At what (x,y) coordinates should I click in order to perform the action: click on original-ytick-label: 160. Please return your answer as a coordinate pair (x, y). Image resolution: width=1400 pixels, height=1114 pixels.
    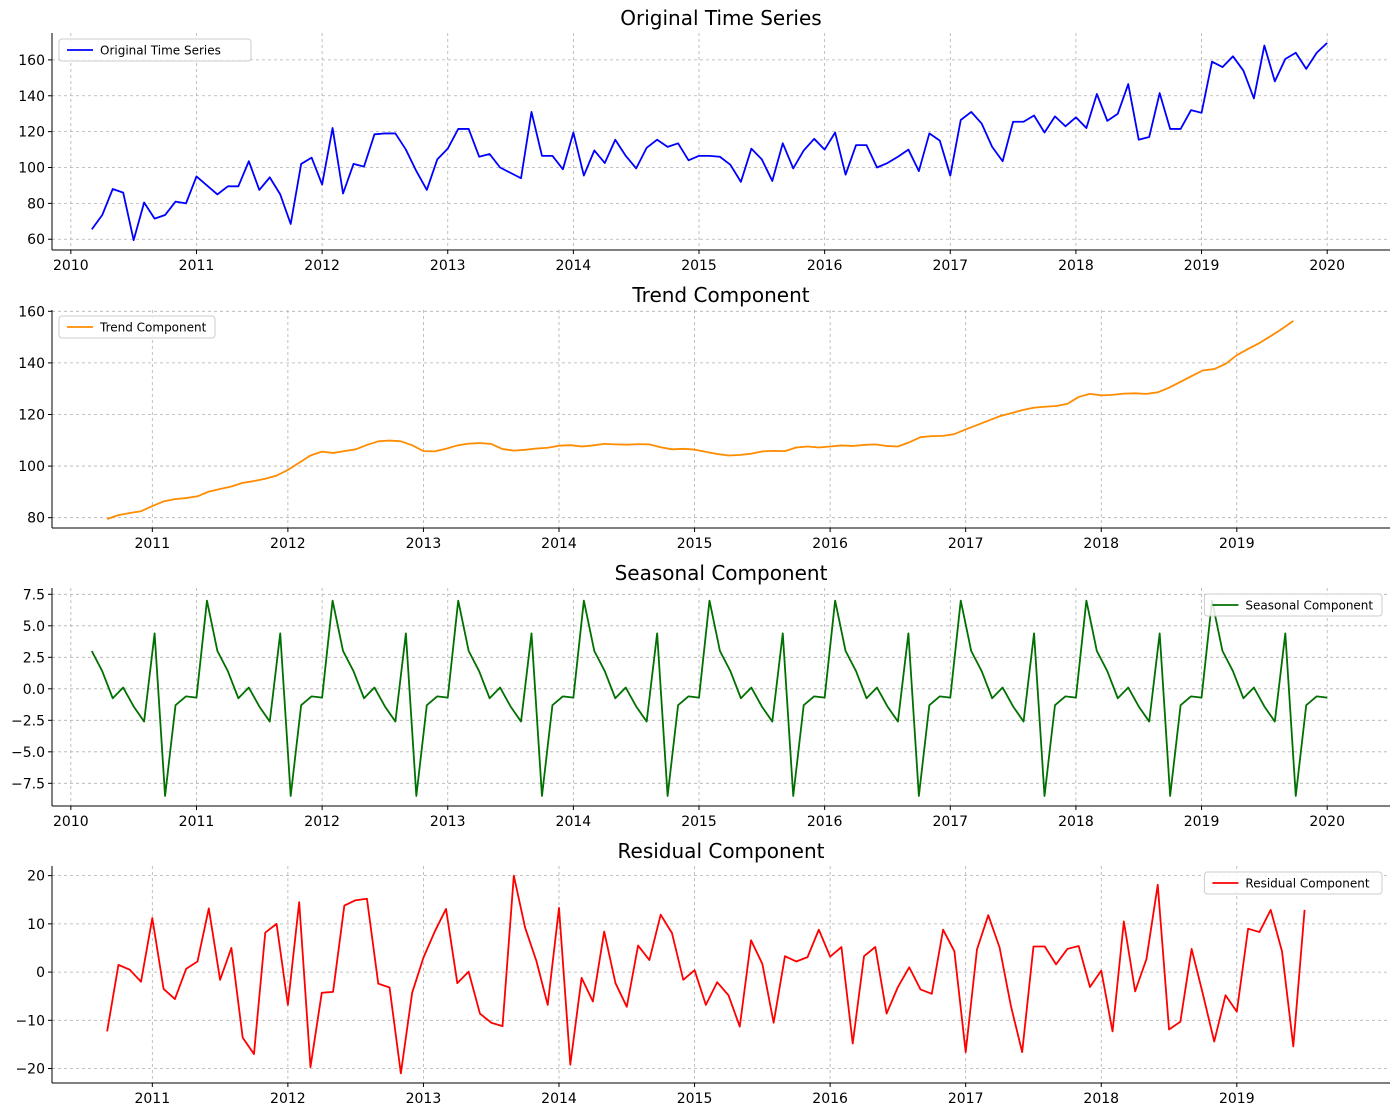
    Looking at the image, I should click on (31, 61).